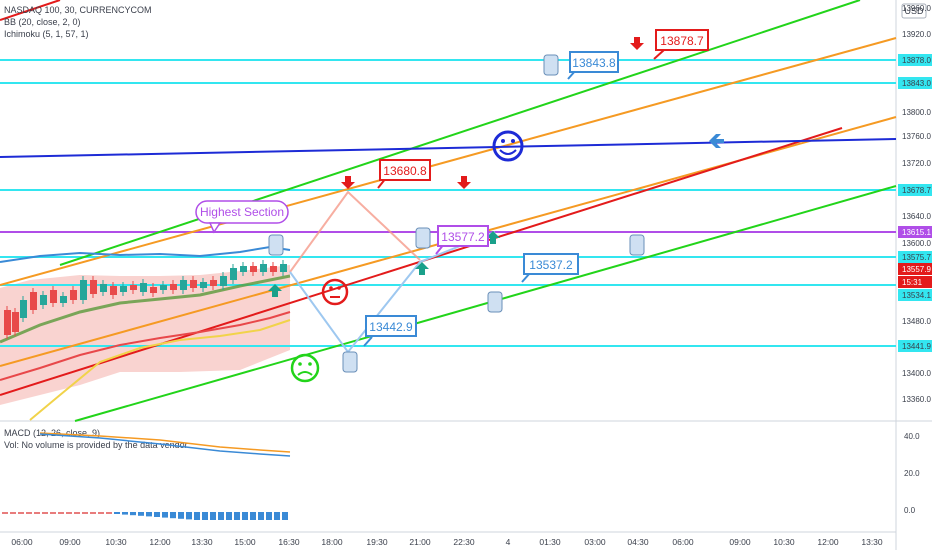 The width and height of the screenshot is (932, 550). What do you see at coordinates (916, 136) in the screenshot?
I see `price-tick-label: 13760.0` at bounding box center [916, 136].